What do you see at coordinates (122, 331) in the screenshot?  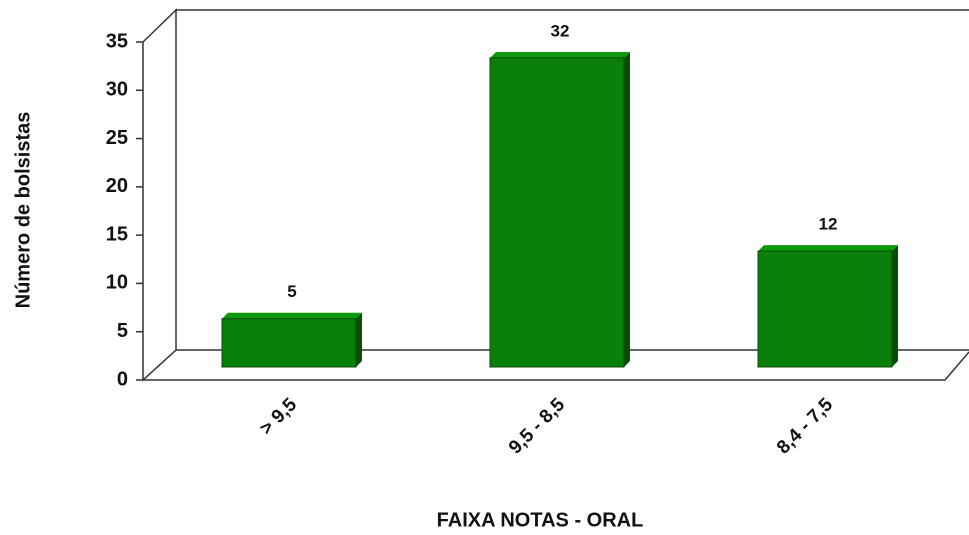 I see `y-tick-label: 5` at bounding box center [122, 331].